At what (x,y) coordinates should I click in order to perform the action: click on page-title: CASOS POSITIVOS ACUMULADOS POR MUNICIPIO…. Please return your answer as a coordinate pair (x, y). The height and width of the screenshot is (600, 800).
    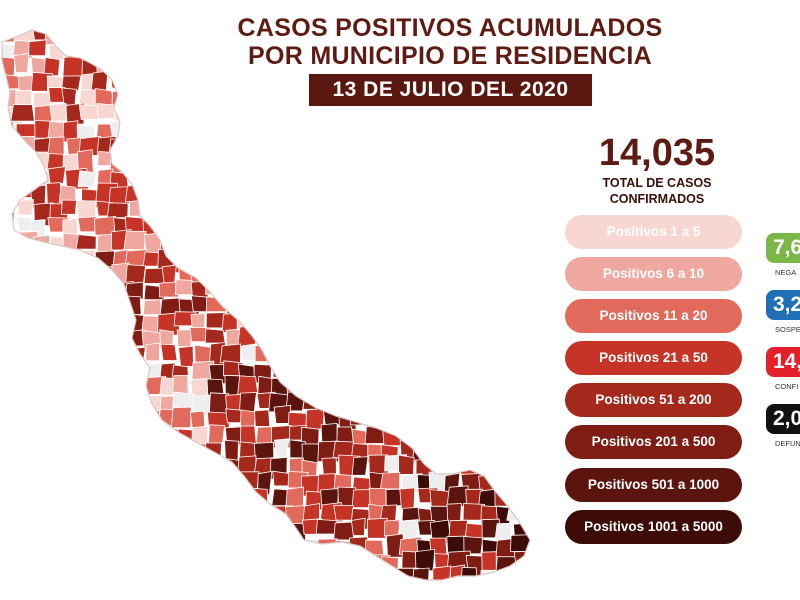
    Looking at the image, I should click on (450, 42).